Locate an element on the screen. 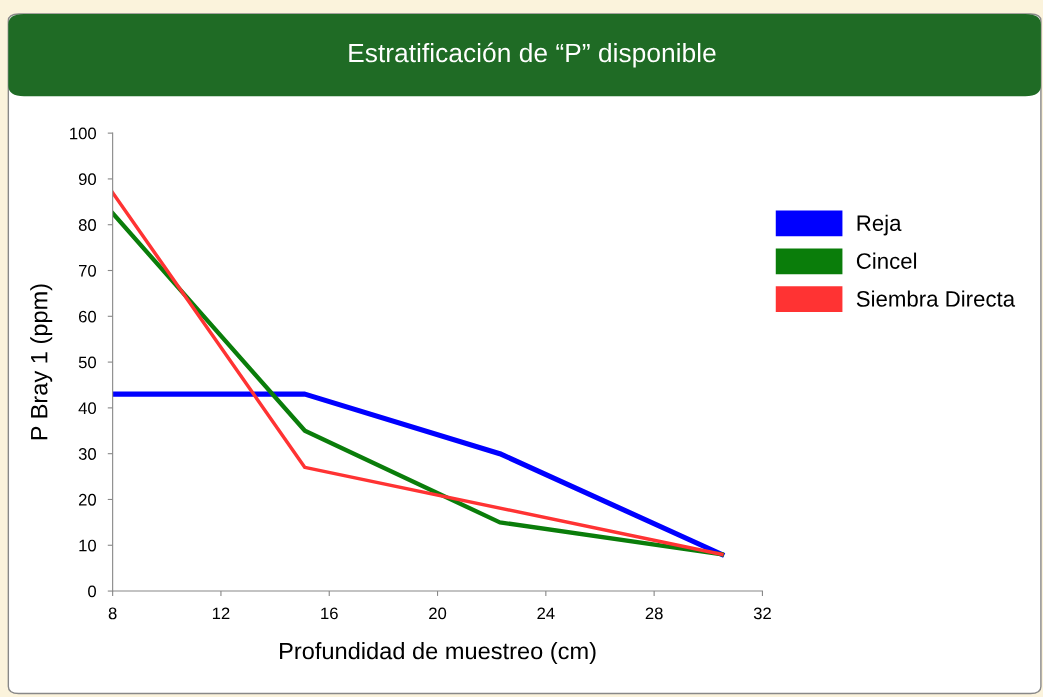 The width and height of the screenshot is (1043, 697). y-tick-label: 10 is located at coordinates (88, 545).